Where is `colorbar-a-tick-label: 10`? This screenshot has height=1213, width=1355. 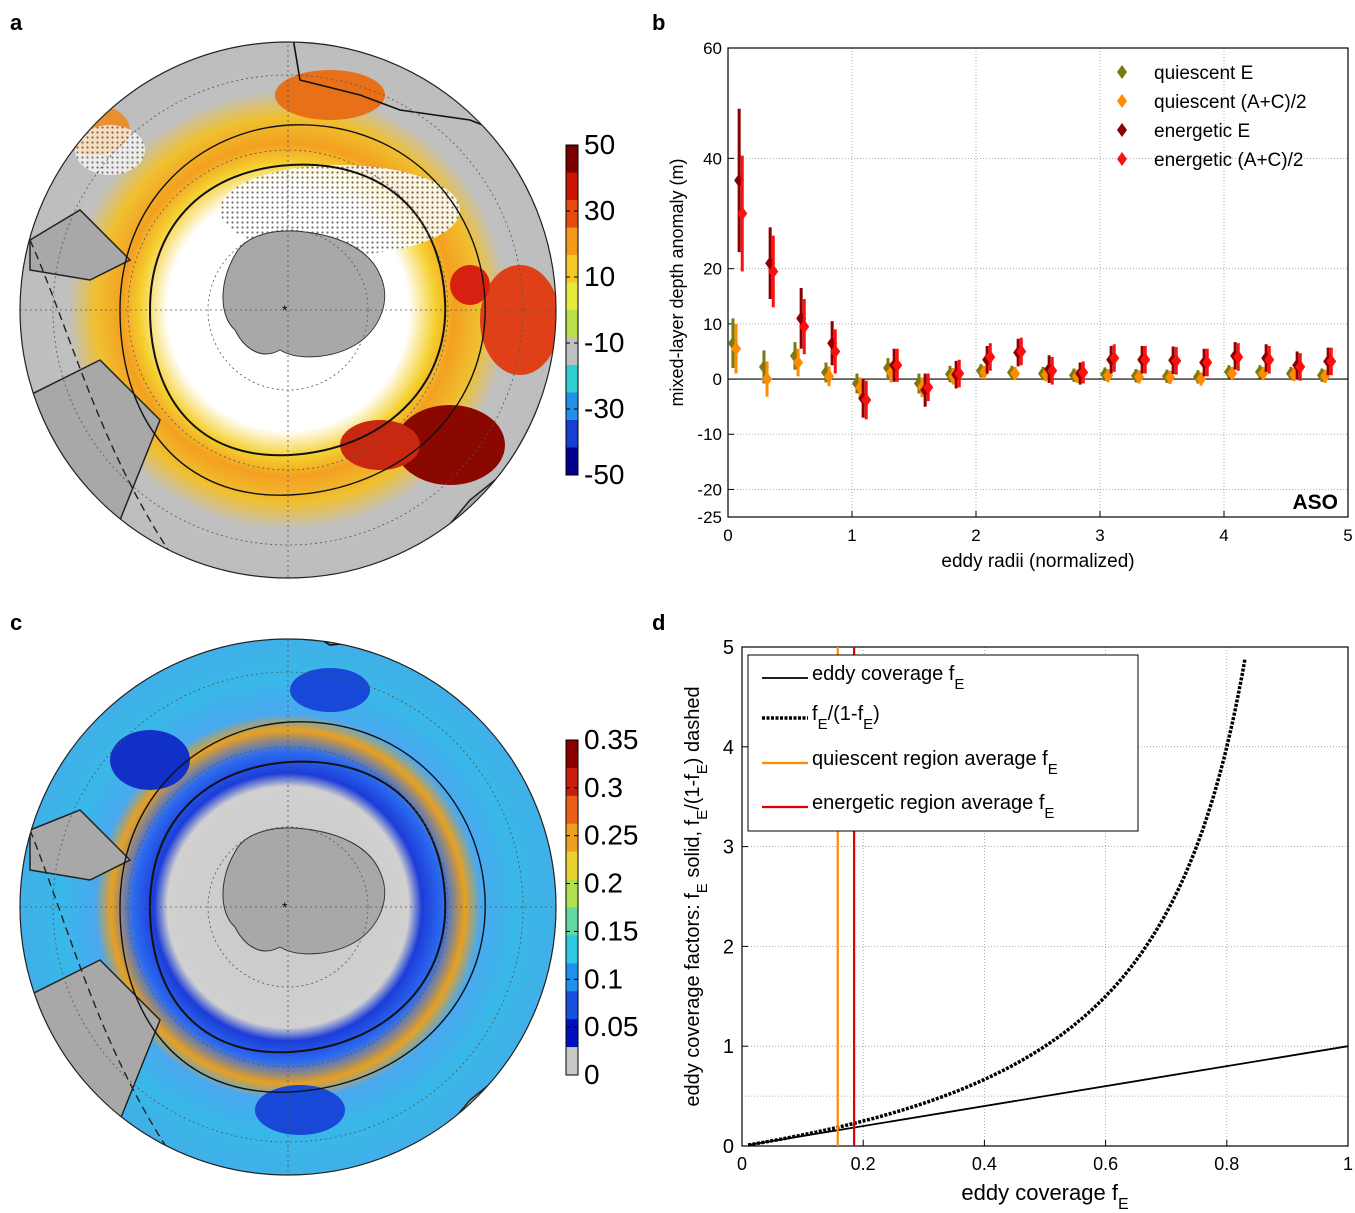
colorbar-a-tick-label: 10 is located at coordinates (599, 276).